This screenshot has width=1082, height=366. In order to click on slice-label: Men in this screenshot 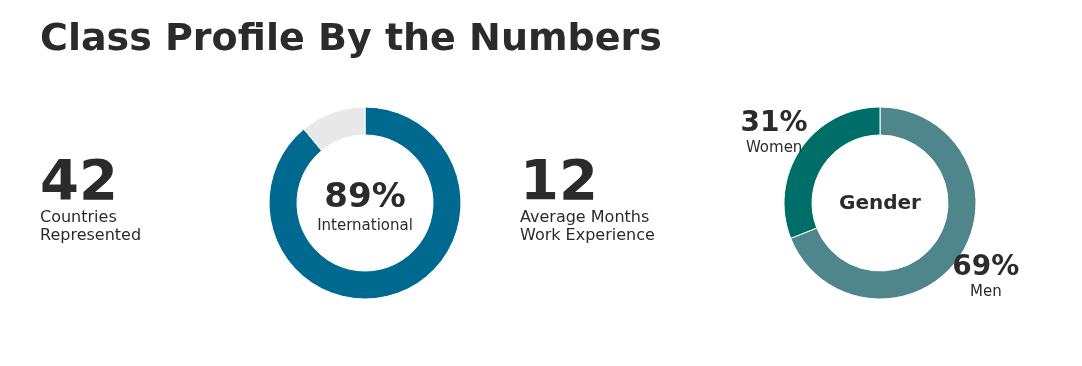, I will do `click(986, 290)`.